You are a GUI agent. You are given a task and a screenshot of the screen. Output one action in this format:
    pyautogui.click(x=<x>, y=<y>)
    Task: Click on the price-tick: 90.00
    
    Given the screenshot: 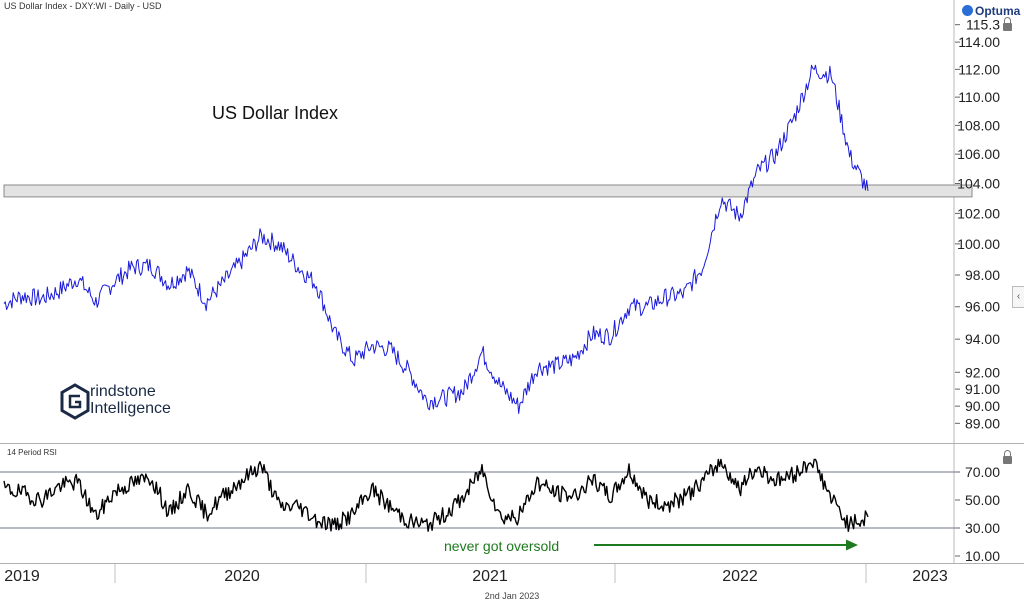 What is the action you would take?
    pyautogui.click(x=977, y=406)
    